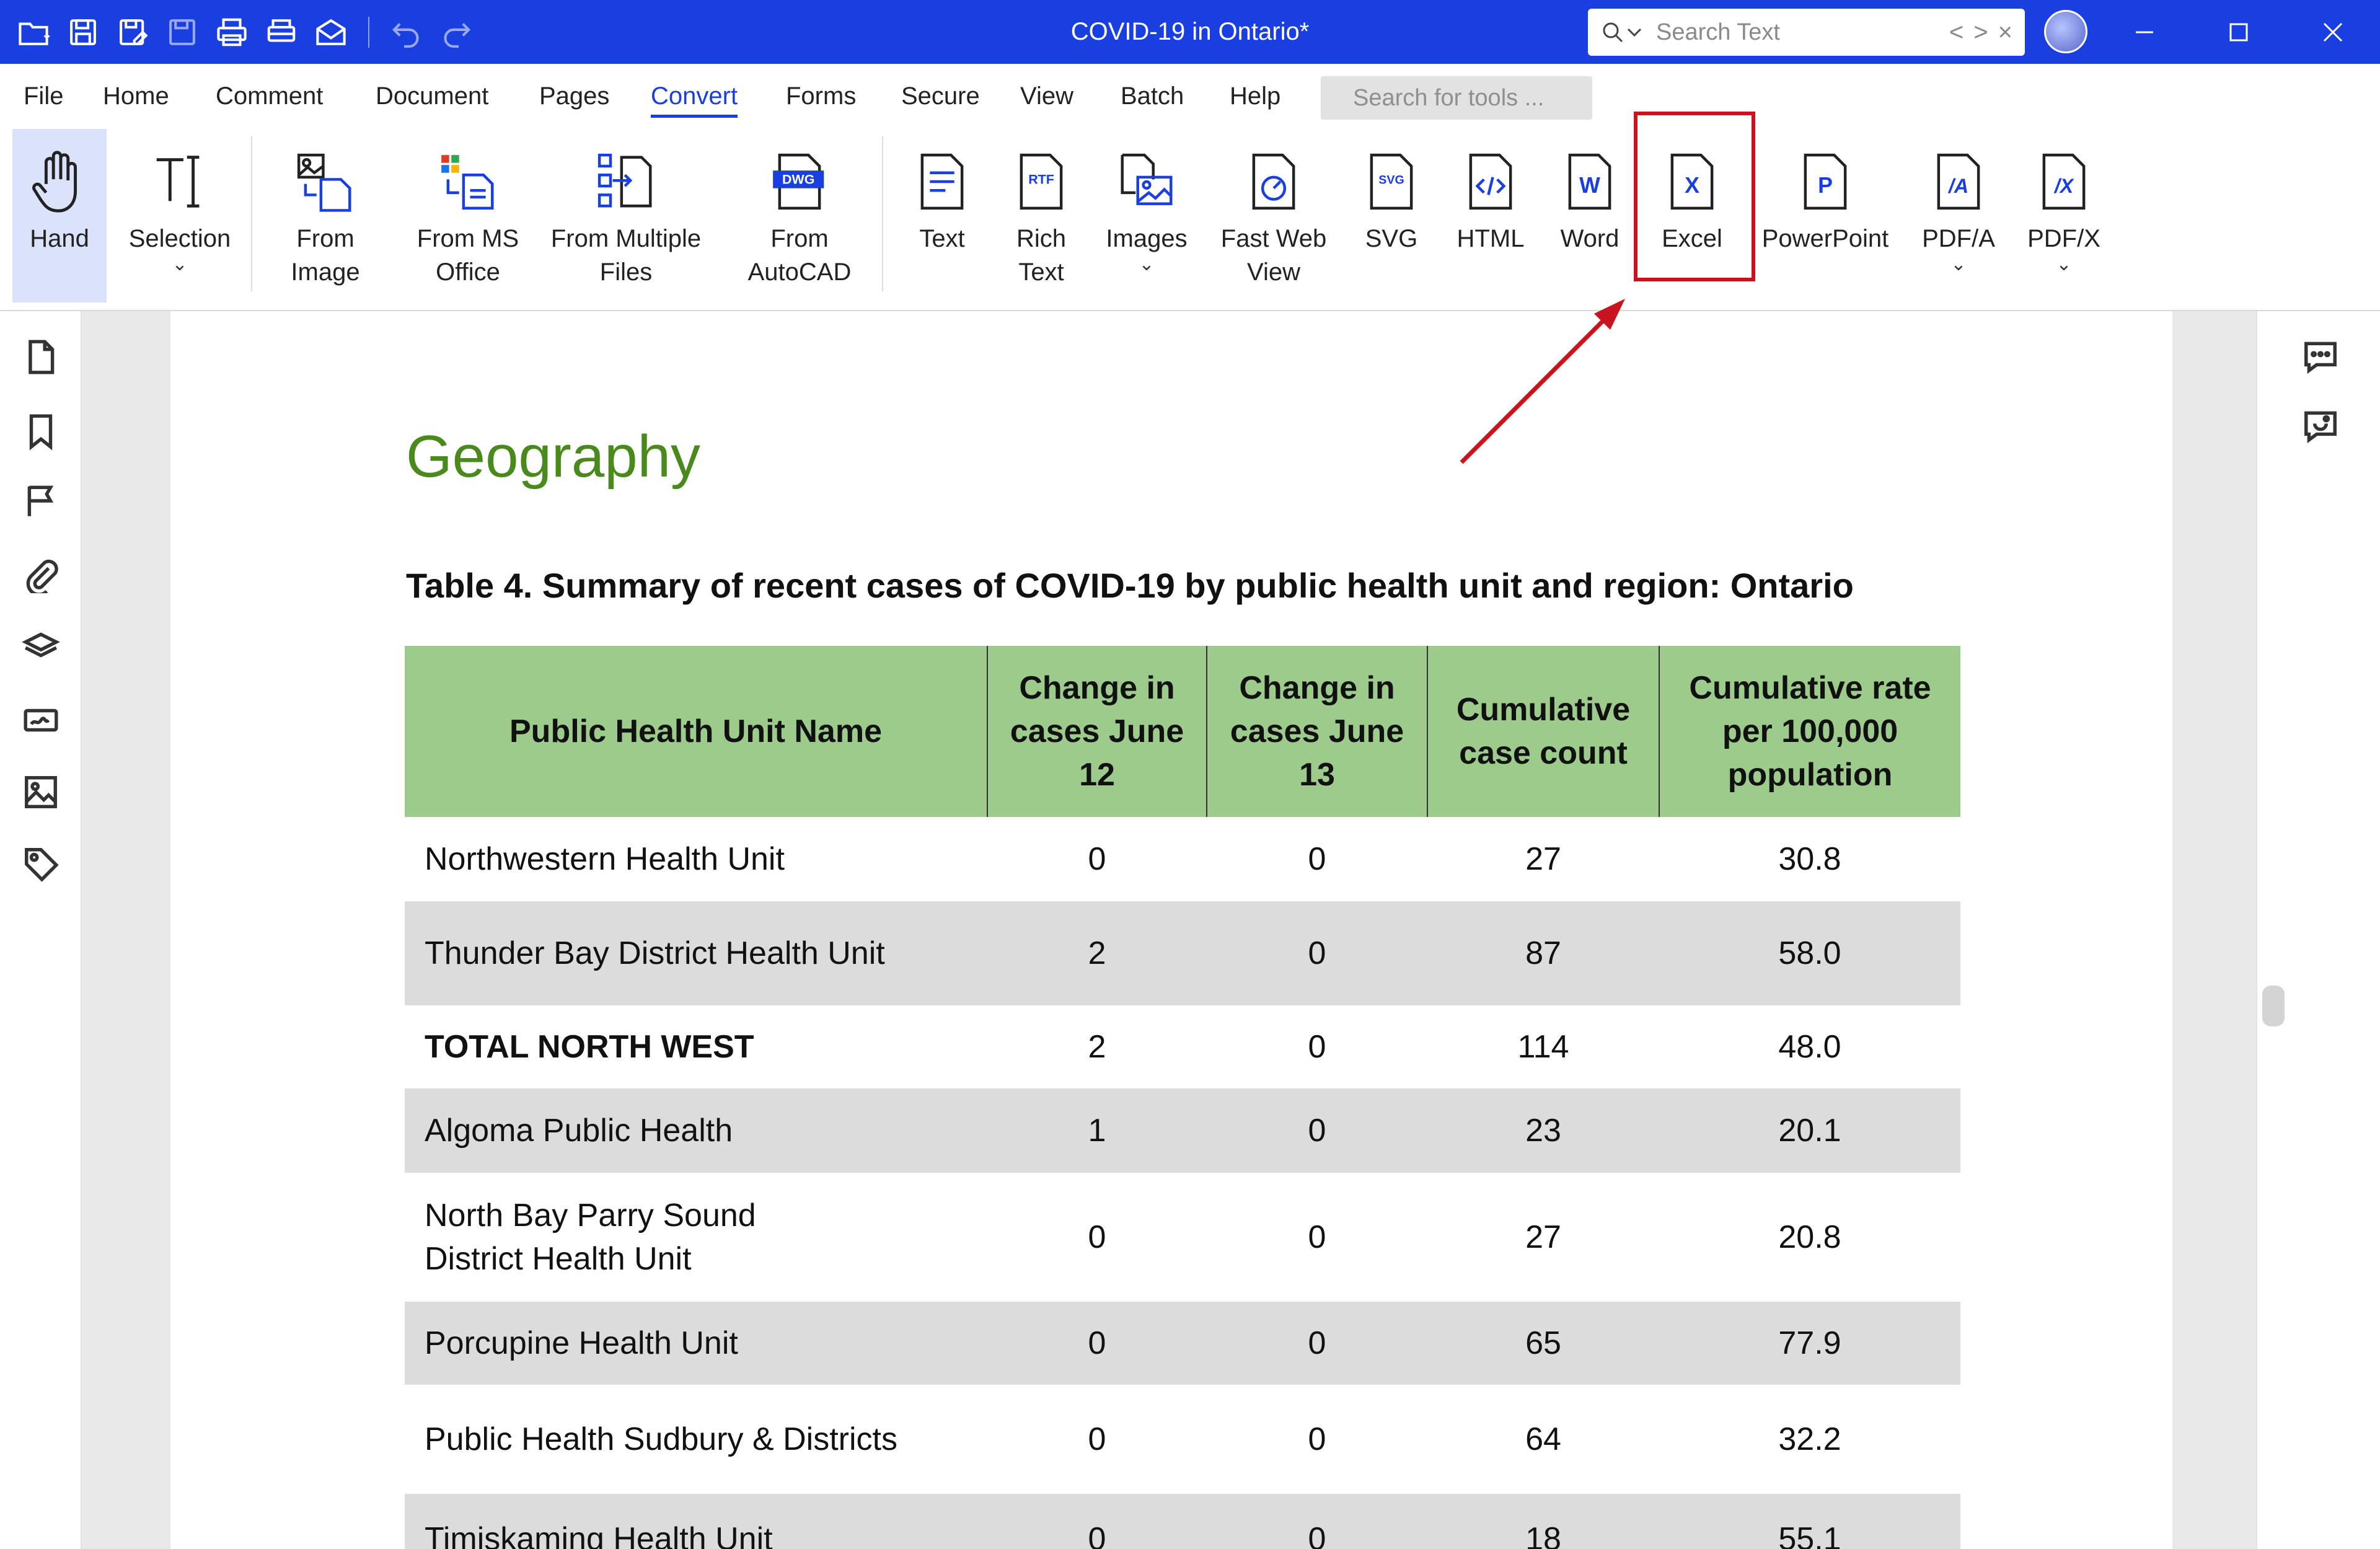 This screenshot has width=2380, height=1549. What do you see at coordinates (2065, 31) in the screenshot?
I see `avatar` at bounding box center [2065, 31].